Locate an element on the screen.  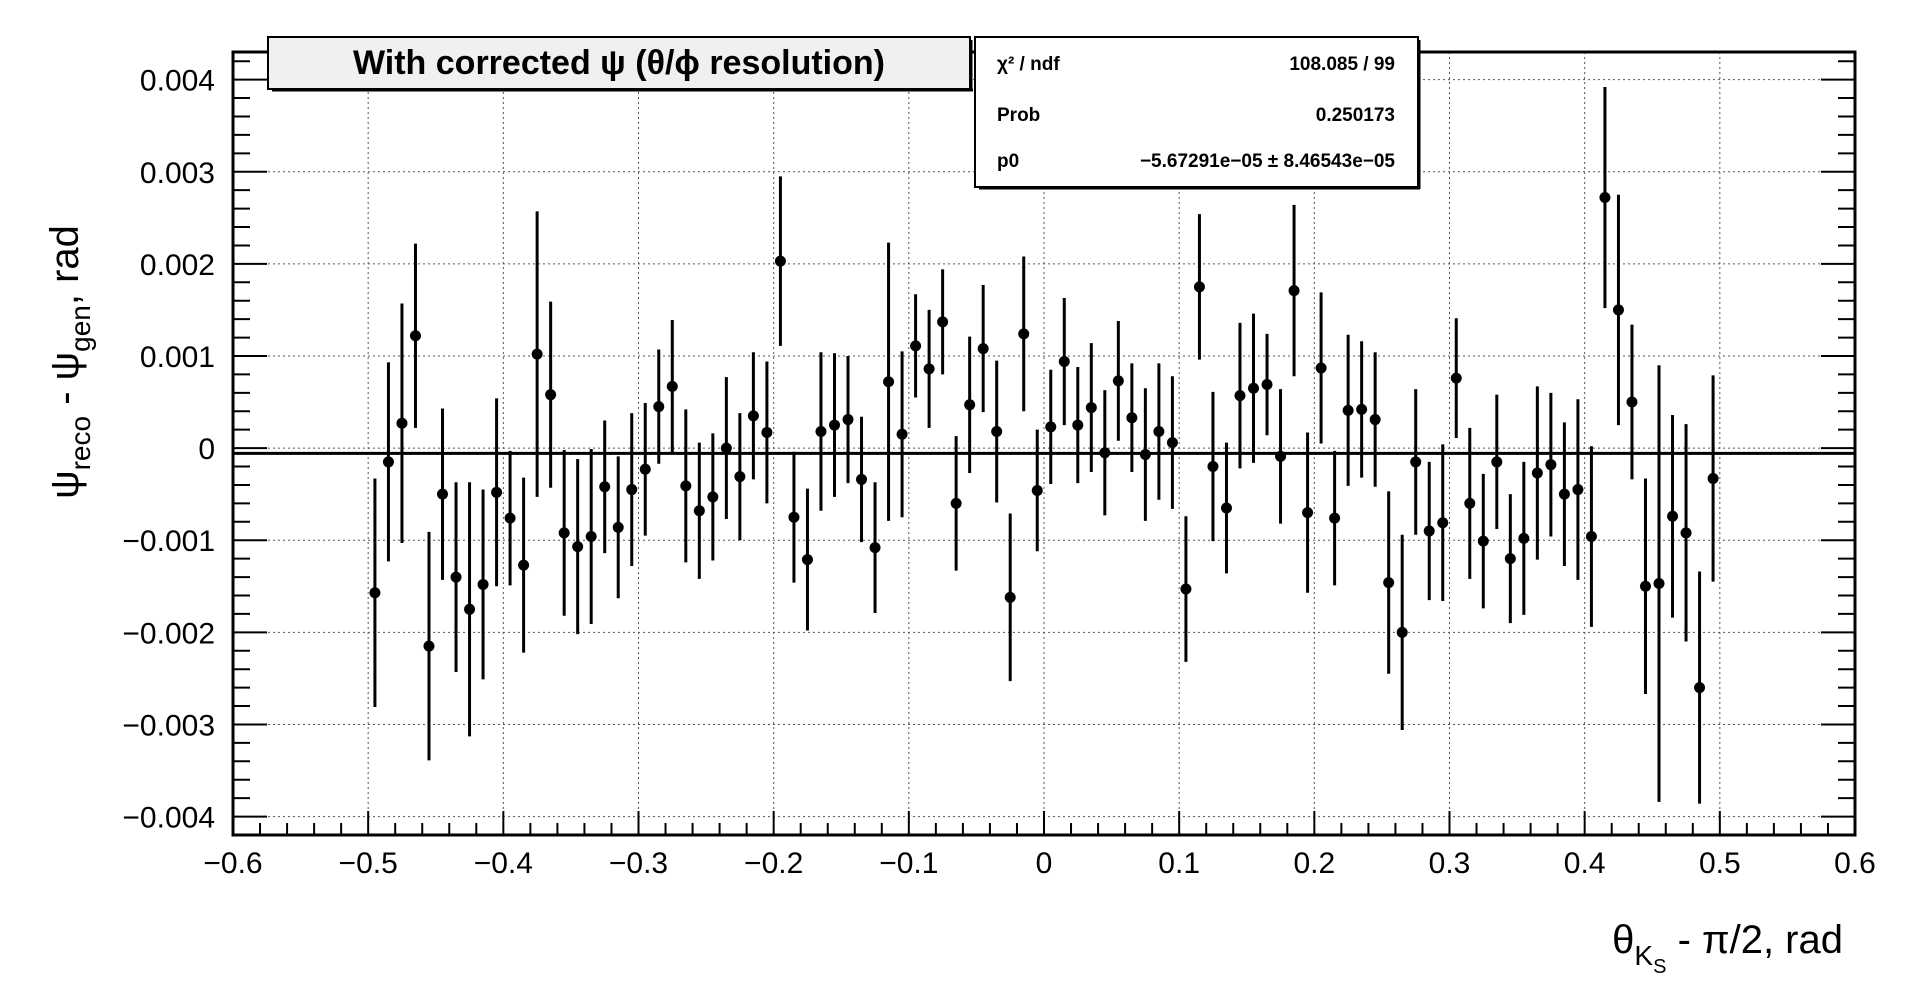
y-title-sub-gen: gen is located at coordinates (80, 328).